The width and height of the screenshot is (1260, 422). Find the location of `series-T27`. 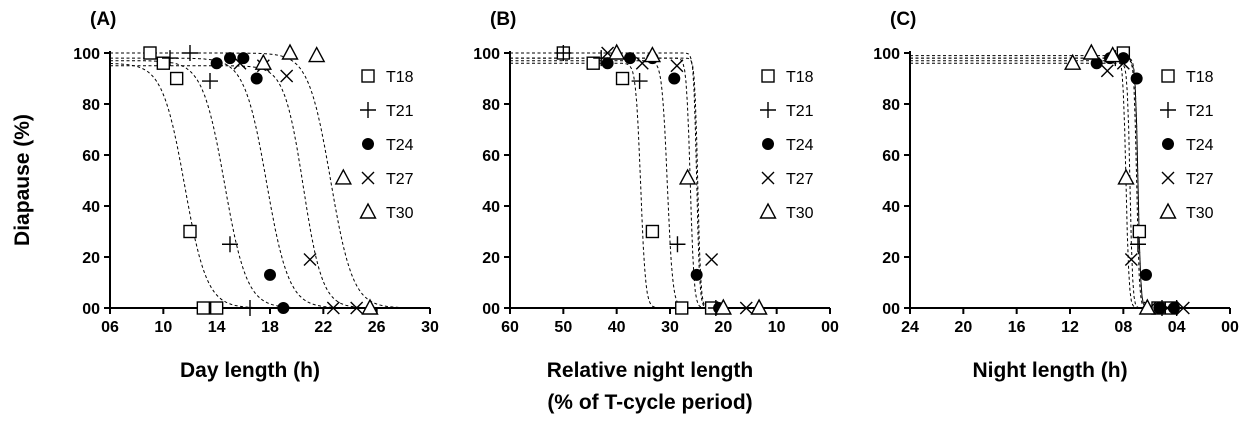

series-T27 is located at coordinates (677, 180).